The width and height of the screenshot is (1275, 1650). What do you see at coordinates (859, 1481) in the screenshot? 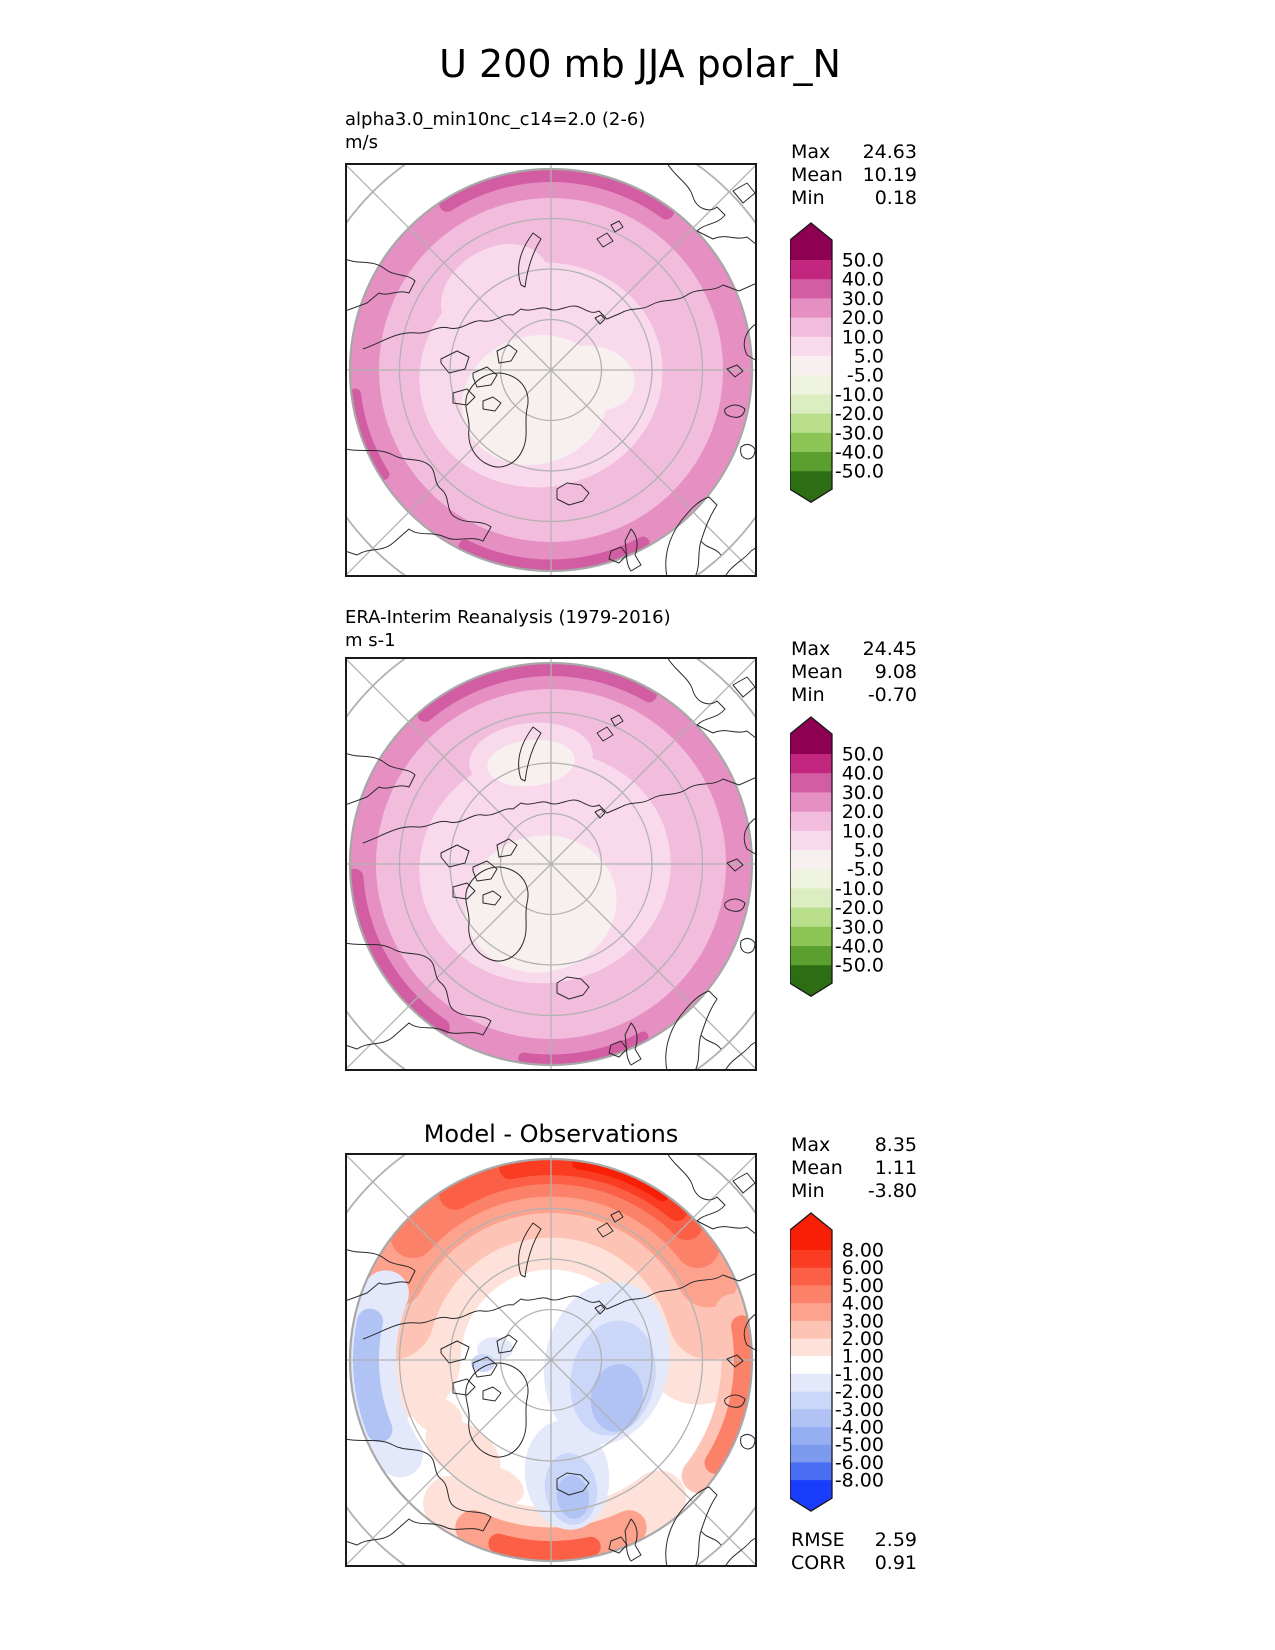
I see `colorbar-tick-label: -8.00` at bounding box center [859, 1481].